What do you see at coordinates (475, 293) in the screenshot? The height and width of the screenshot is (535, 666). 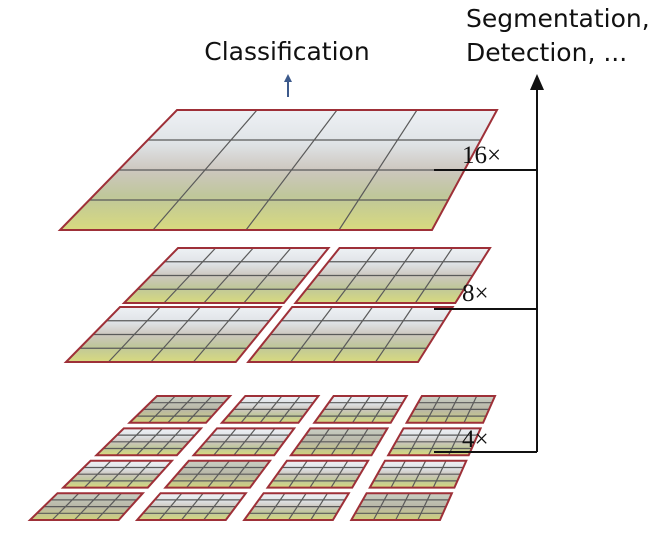 I see `scale-label-8x: 8×` at bounding box center [475, 293].